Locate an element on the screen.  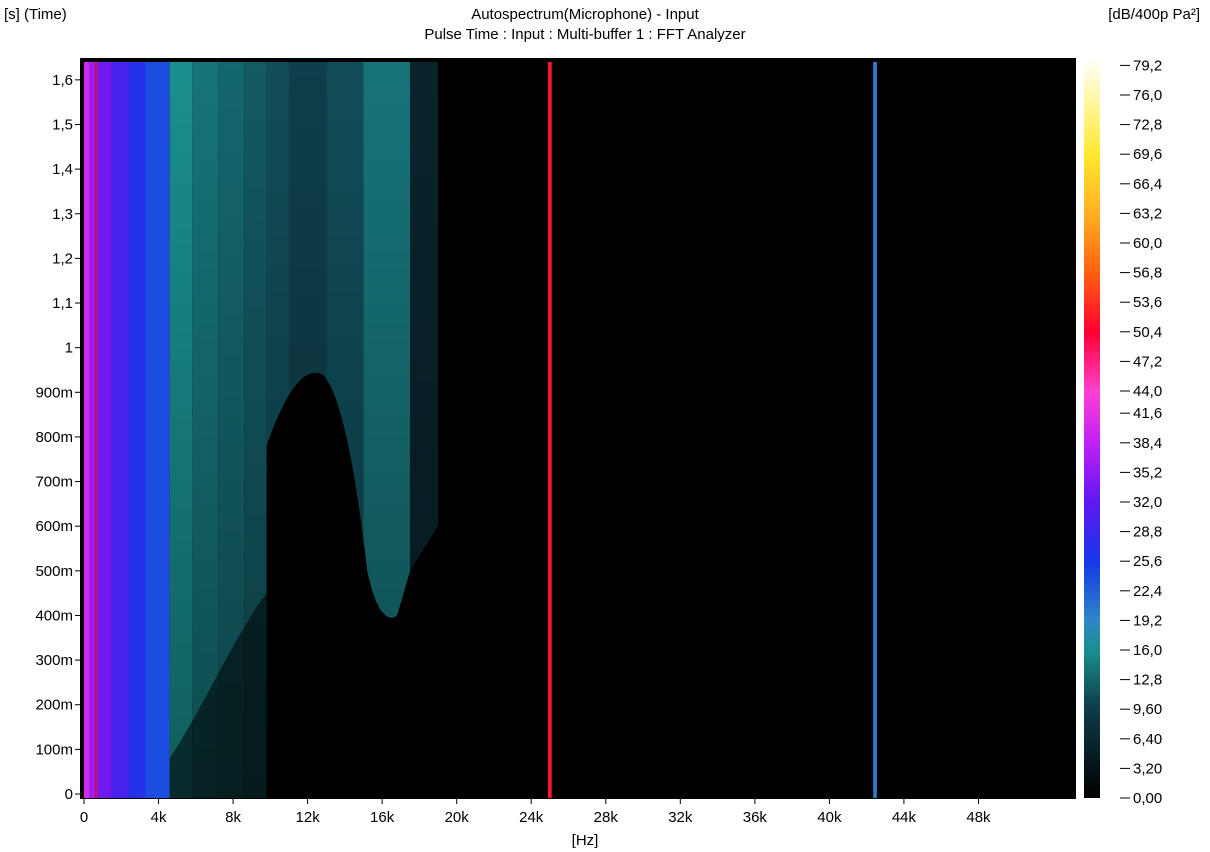
y-tick-label: 1,1 is located at coordinates (62, 303).